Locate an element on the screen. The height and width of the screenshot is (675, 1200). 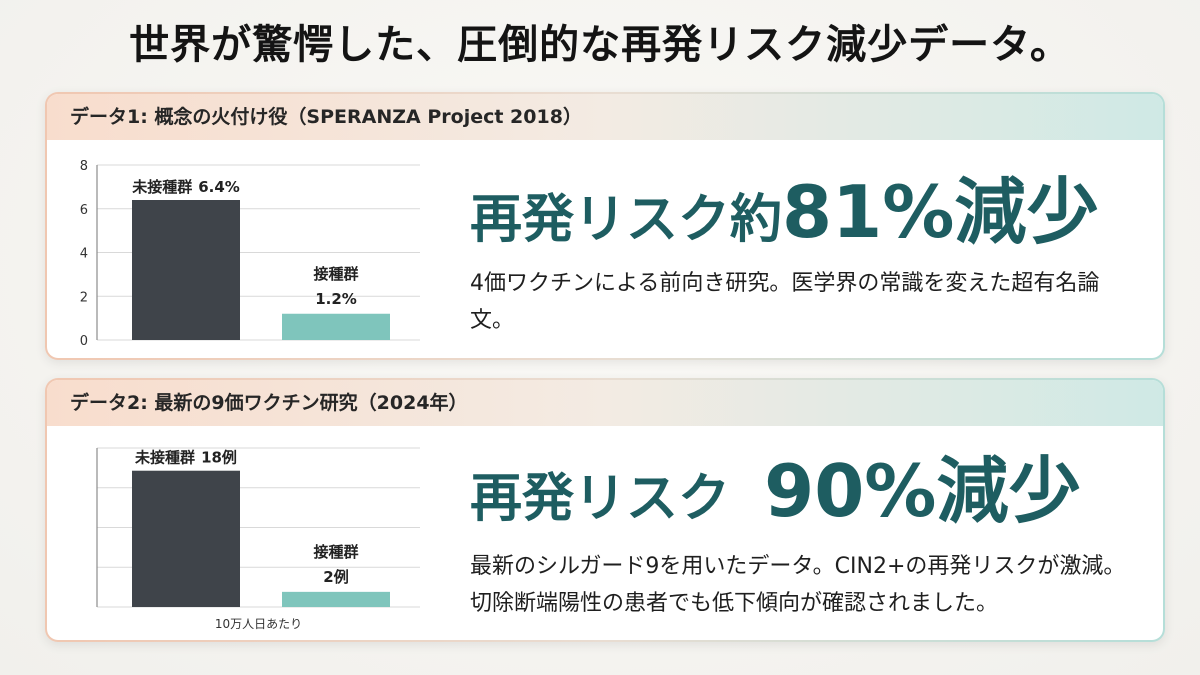
bar-chart-speranza: 0 2 4 6 8 未接種群 6.4% 接種群 1.2% is located at coordinates (250, 254).